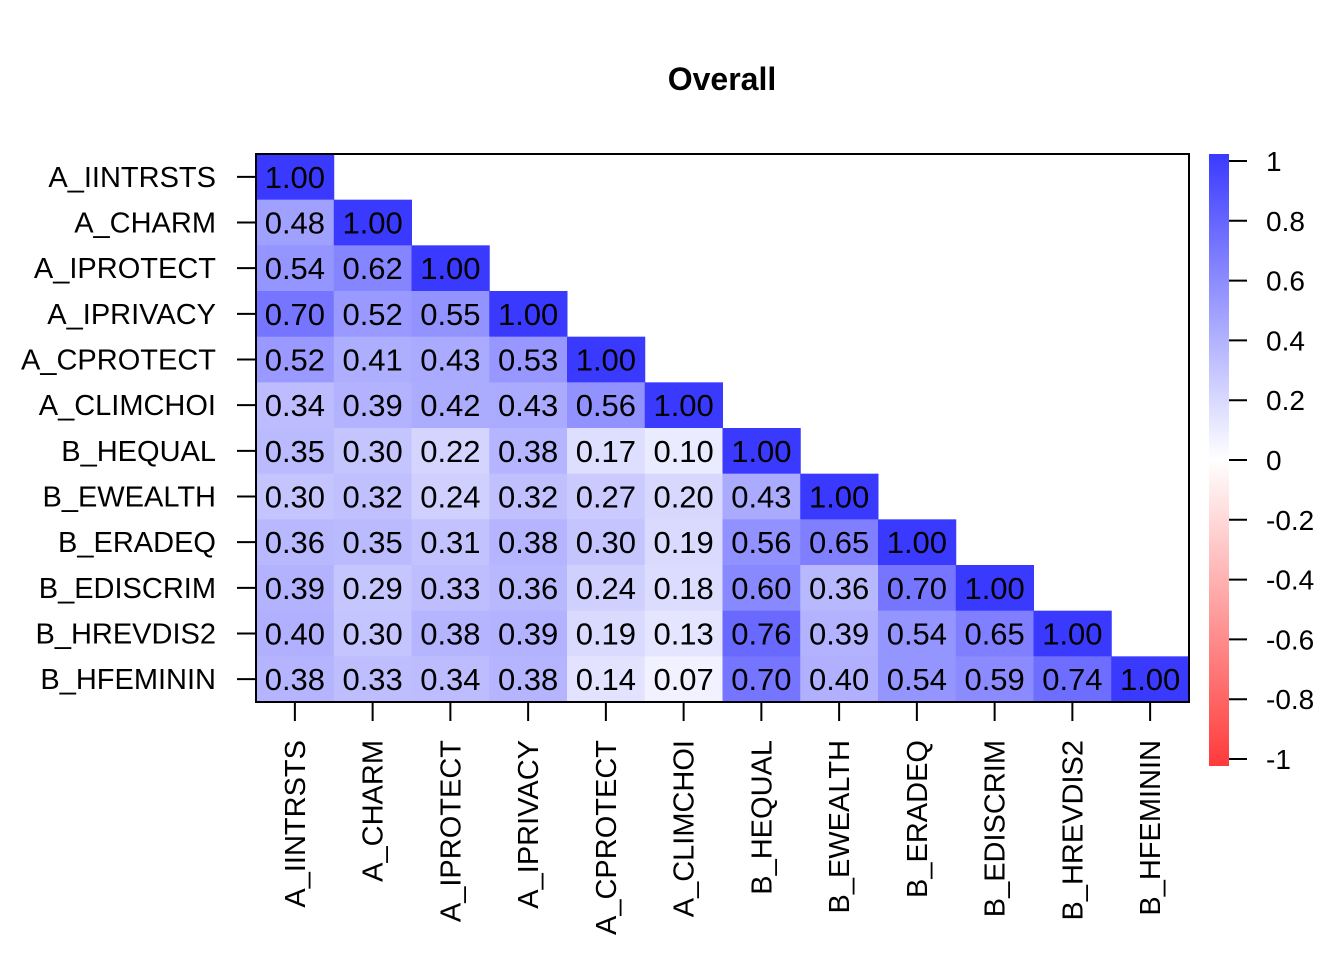  I want to click on y-tick-label: B_EDISCRIM, so click(127, 589).